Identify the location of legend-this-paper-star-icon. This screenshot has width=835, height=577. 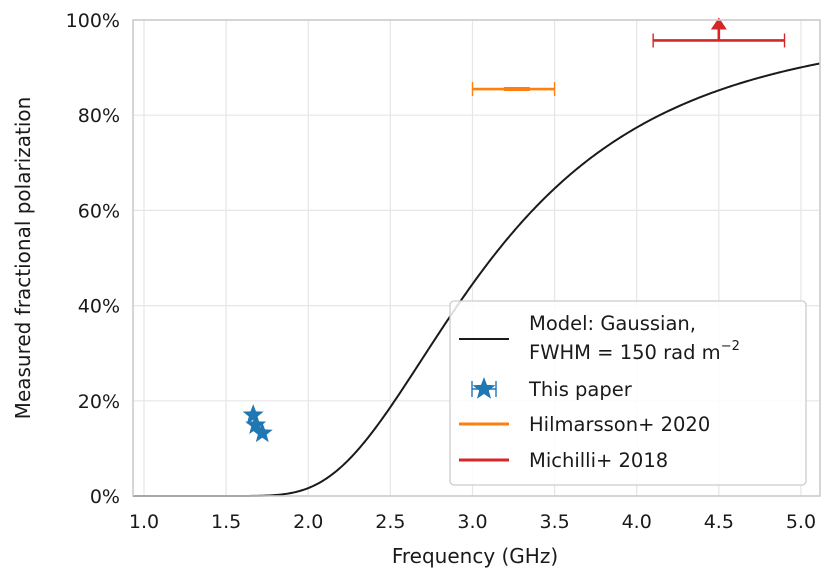
(484, 388).